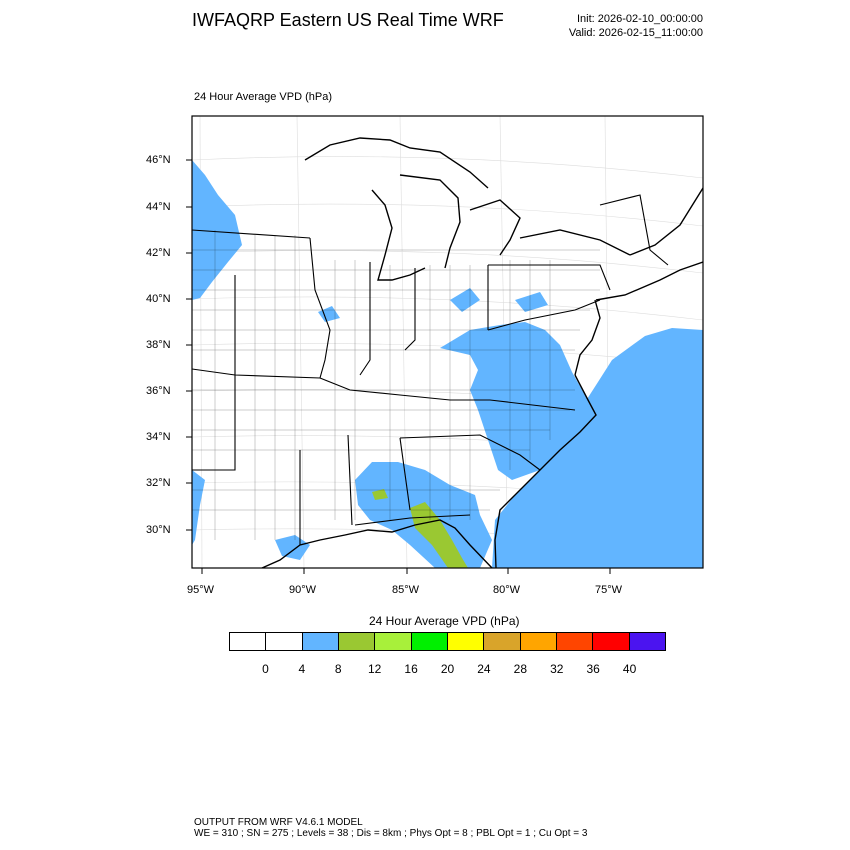  I want to click on lon-label-80: 80°W, so click(507, 590).